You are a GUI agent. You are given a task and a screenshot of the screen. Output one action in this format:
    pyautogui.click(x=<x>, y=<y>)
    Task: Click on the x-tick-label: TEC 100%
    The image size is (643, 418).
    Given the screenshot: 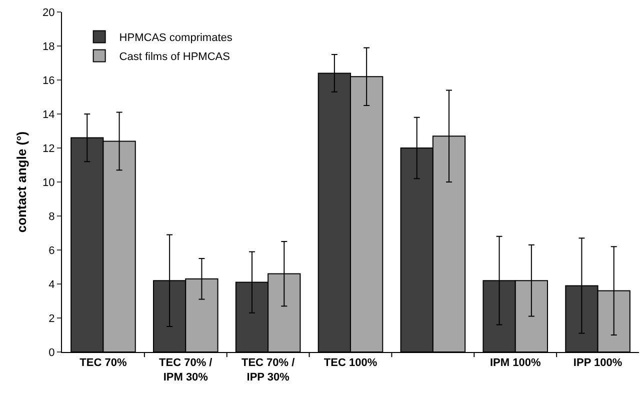 What is the action you would take?
    pyautogui.click(x=351, y=363)
    